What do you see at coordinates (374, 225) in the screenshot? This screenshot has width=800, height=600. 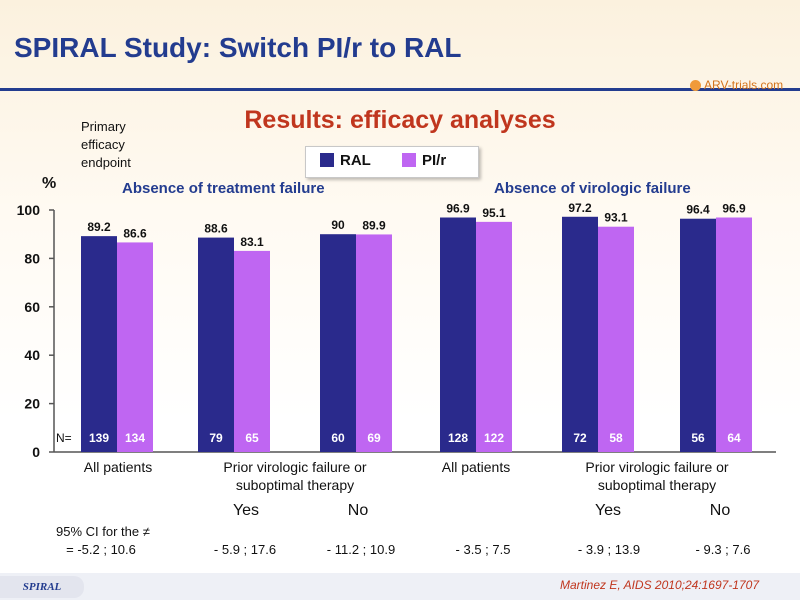 I see `bar-value-label-pir: 89.9` at bounding box center [374, 225].